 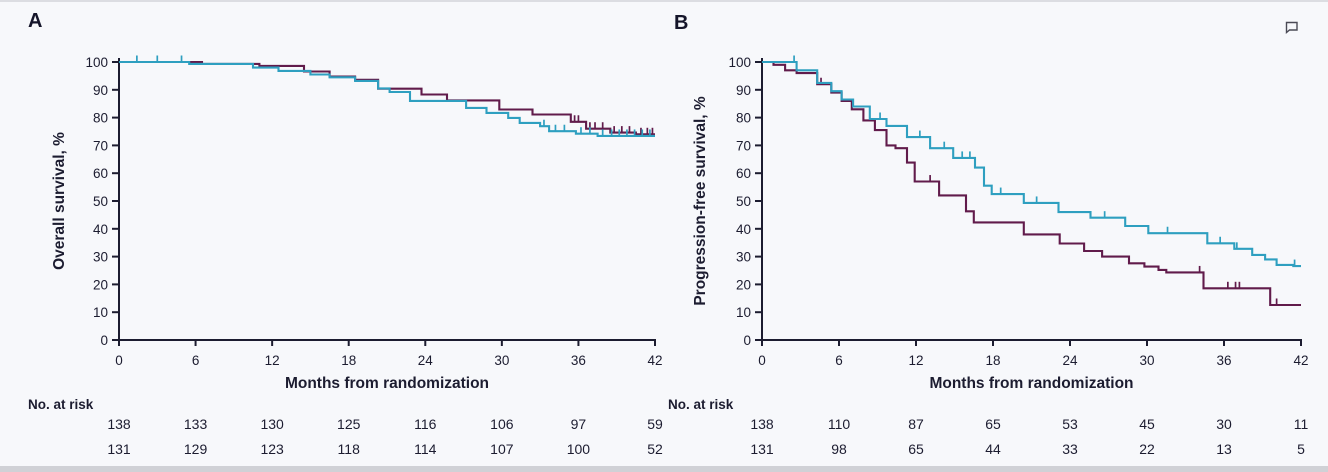 I want to click on panel-b-y-tick-label: 100, so click(x=739, y=62).